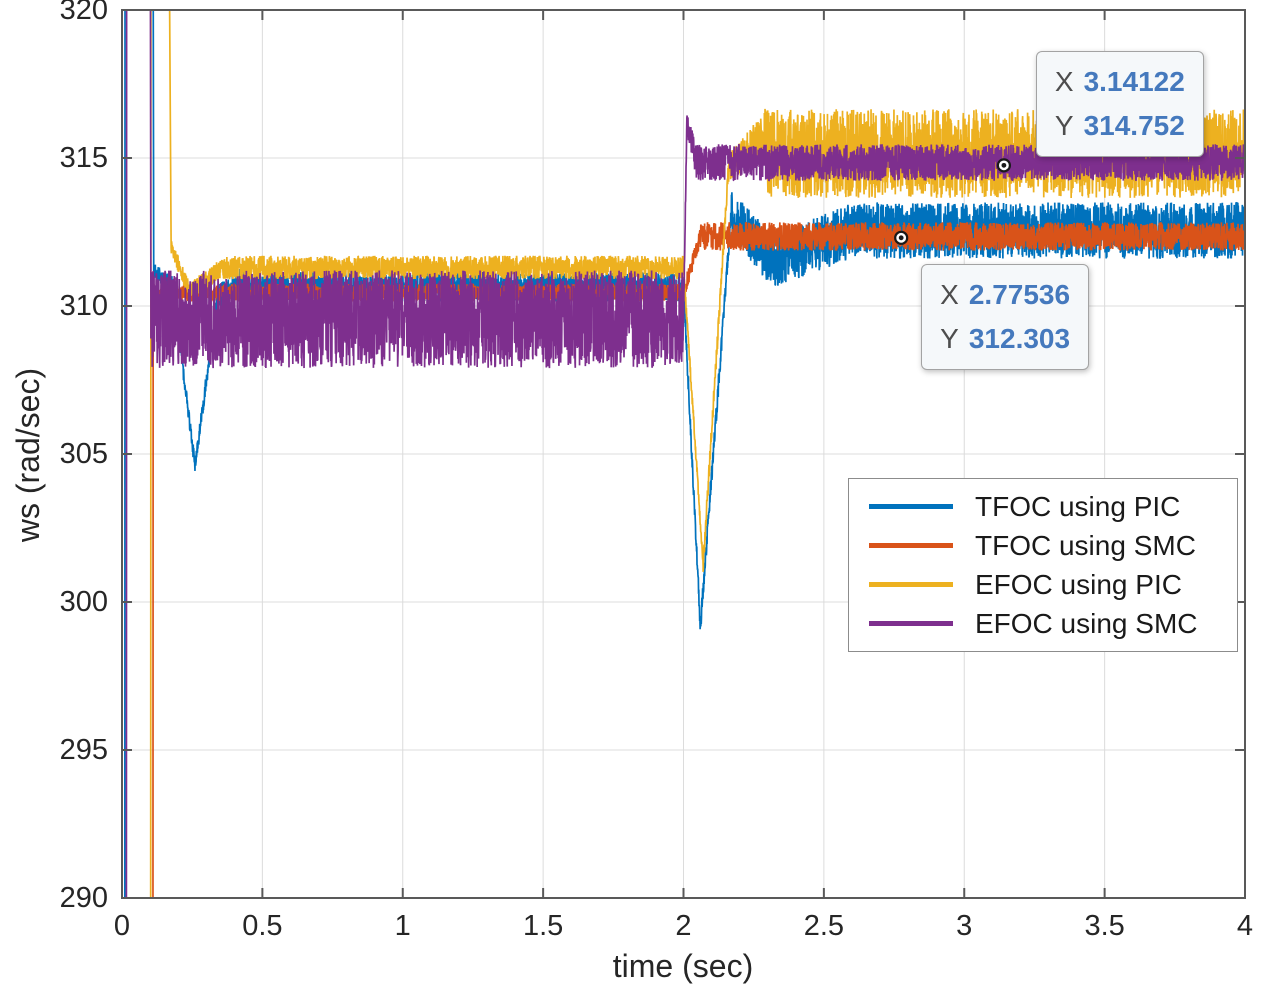  I want to click on legend-entry-tfoc-pic: TFOC using PIC, so click(1043, 506).